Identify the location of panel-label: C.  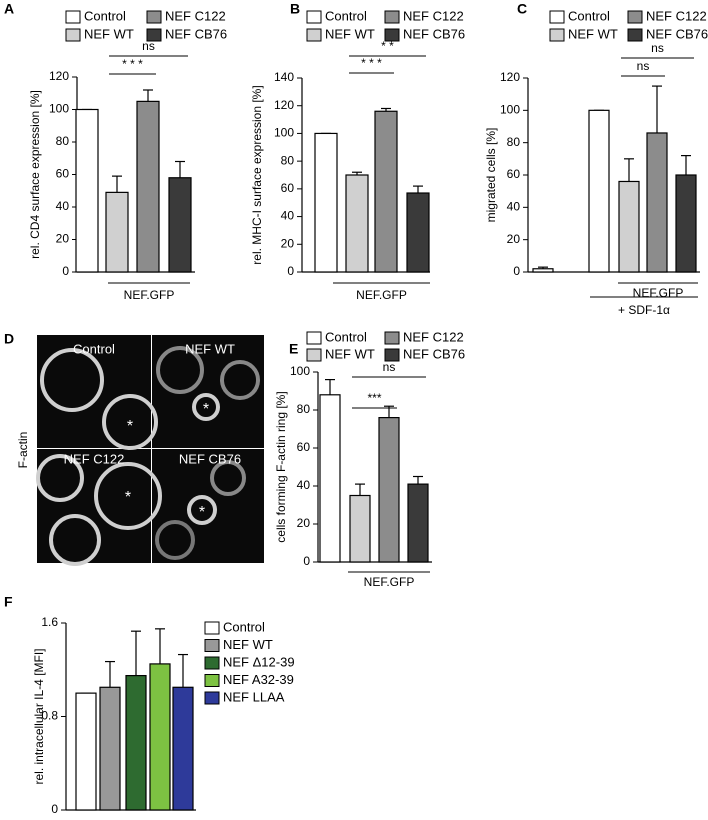
(522, 9).